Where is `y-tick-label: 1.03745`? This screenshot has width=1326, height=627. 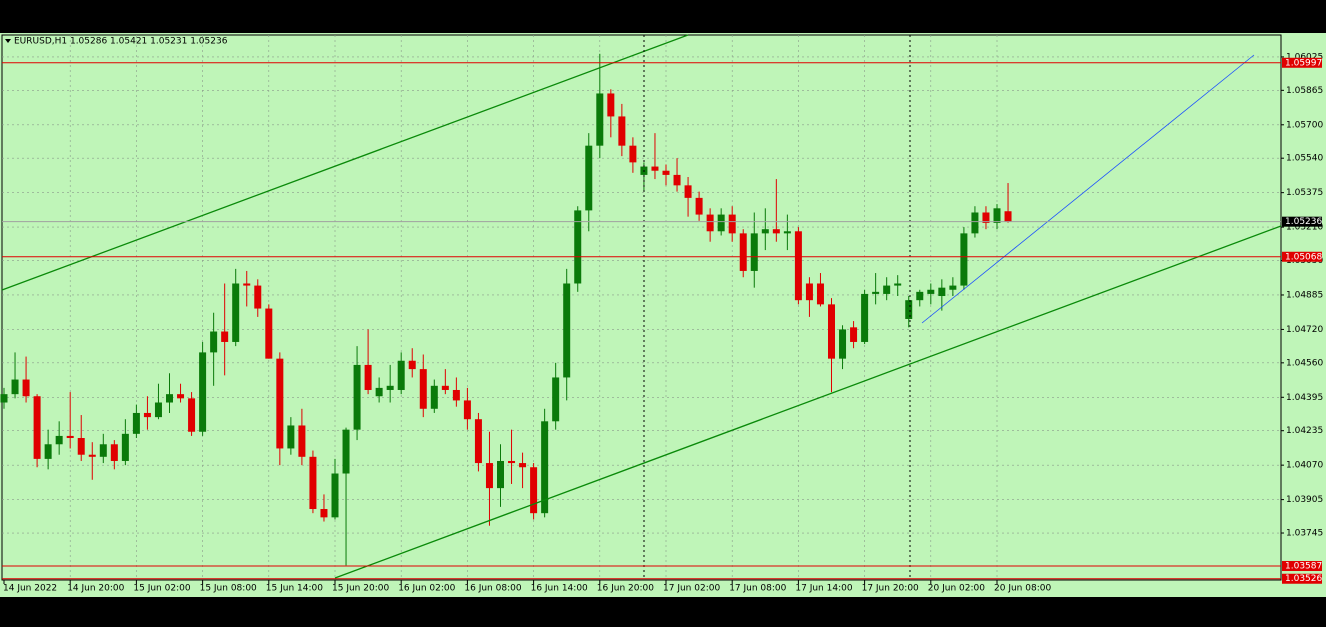
y-tick-label: 1.03745 is located at coordinates (1304, 534).